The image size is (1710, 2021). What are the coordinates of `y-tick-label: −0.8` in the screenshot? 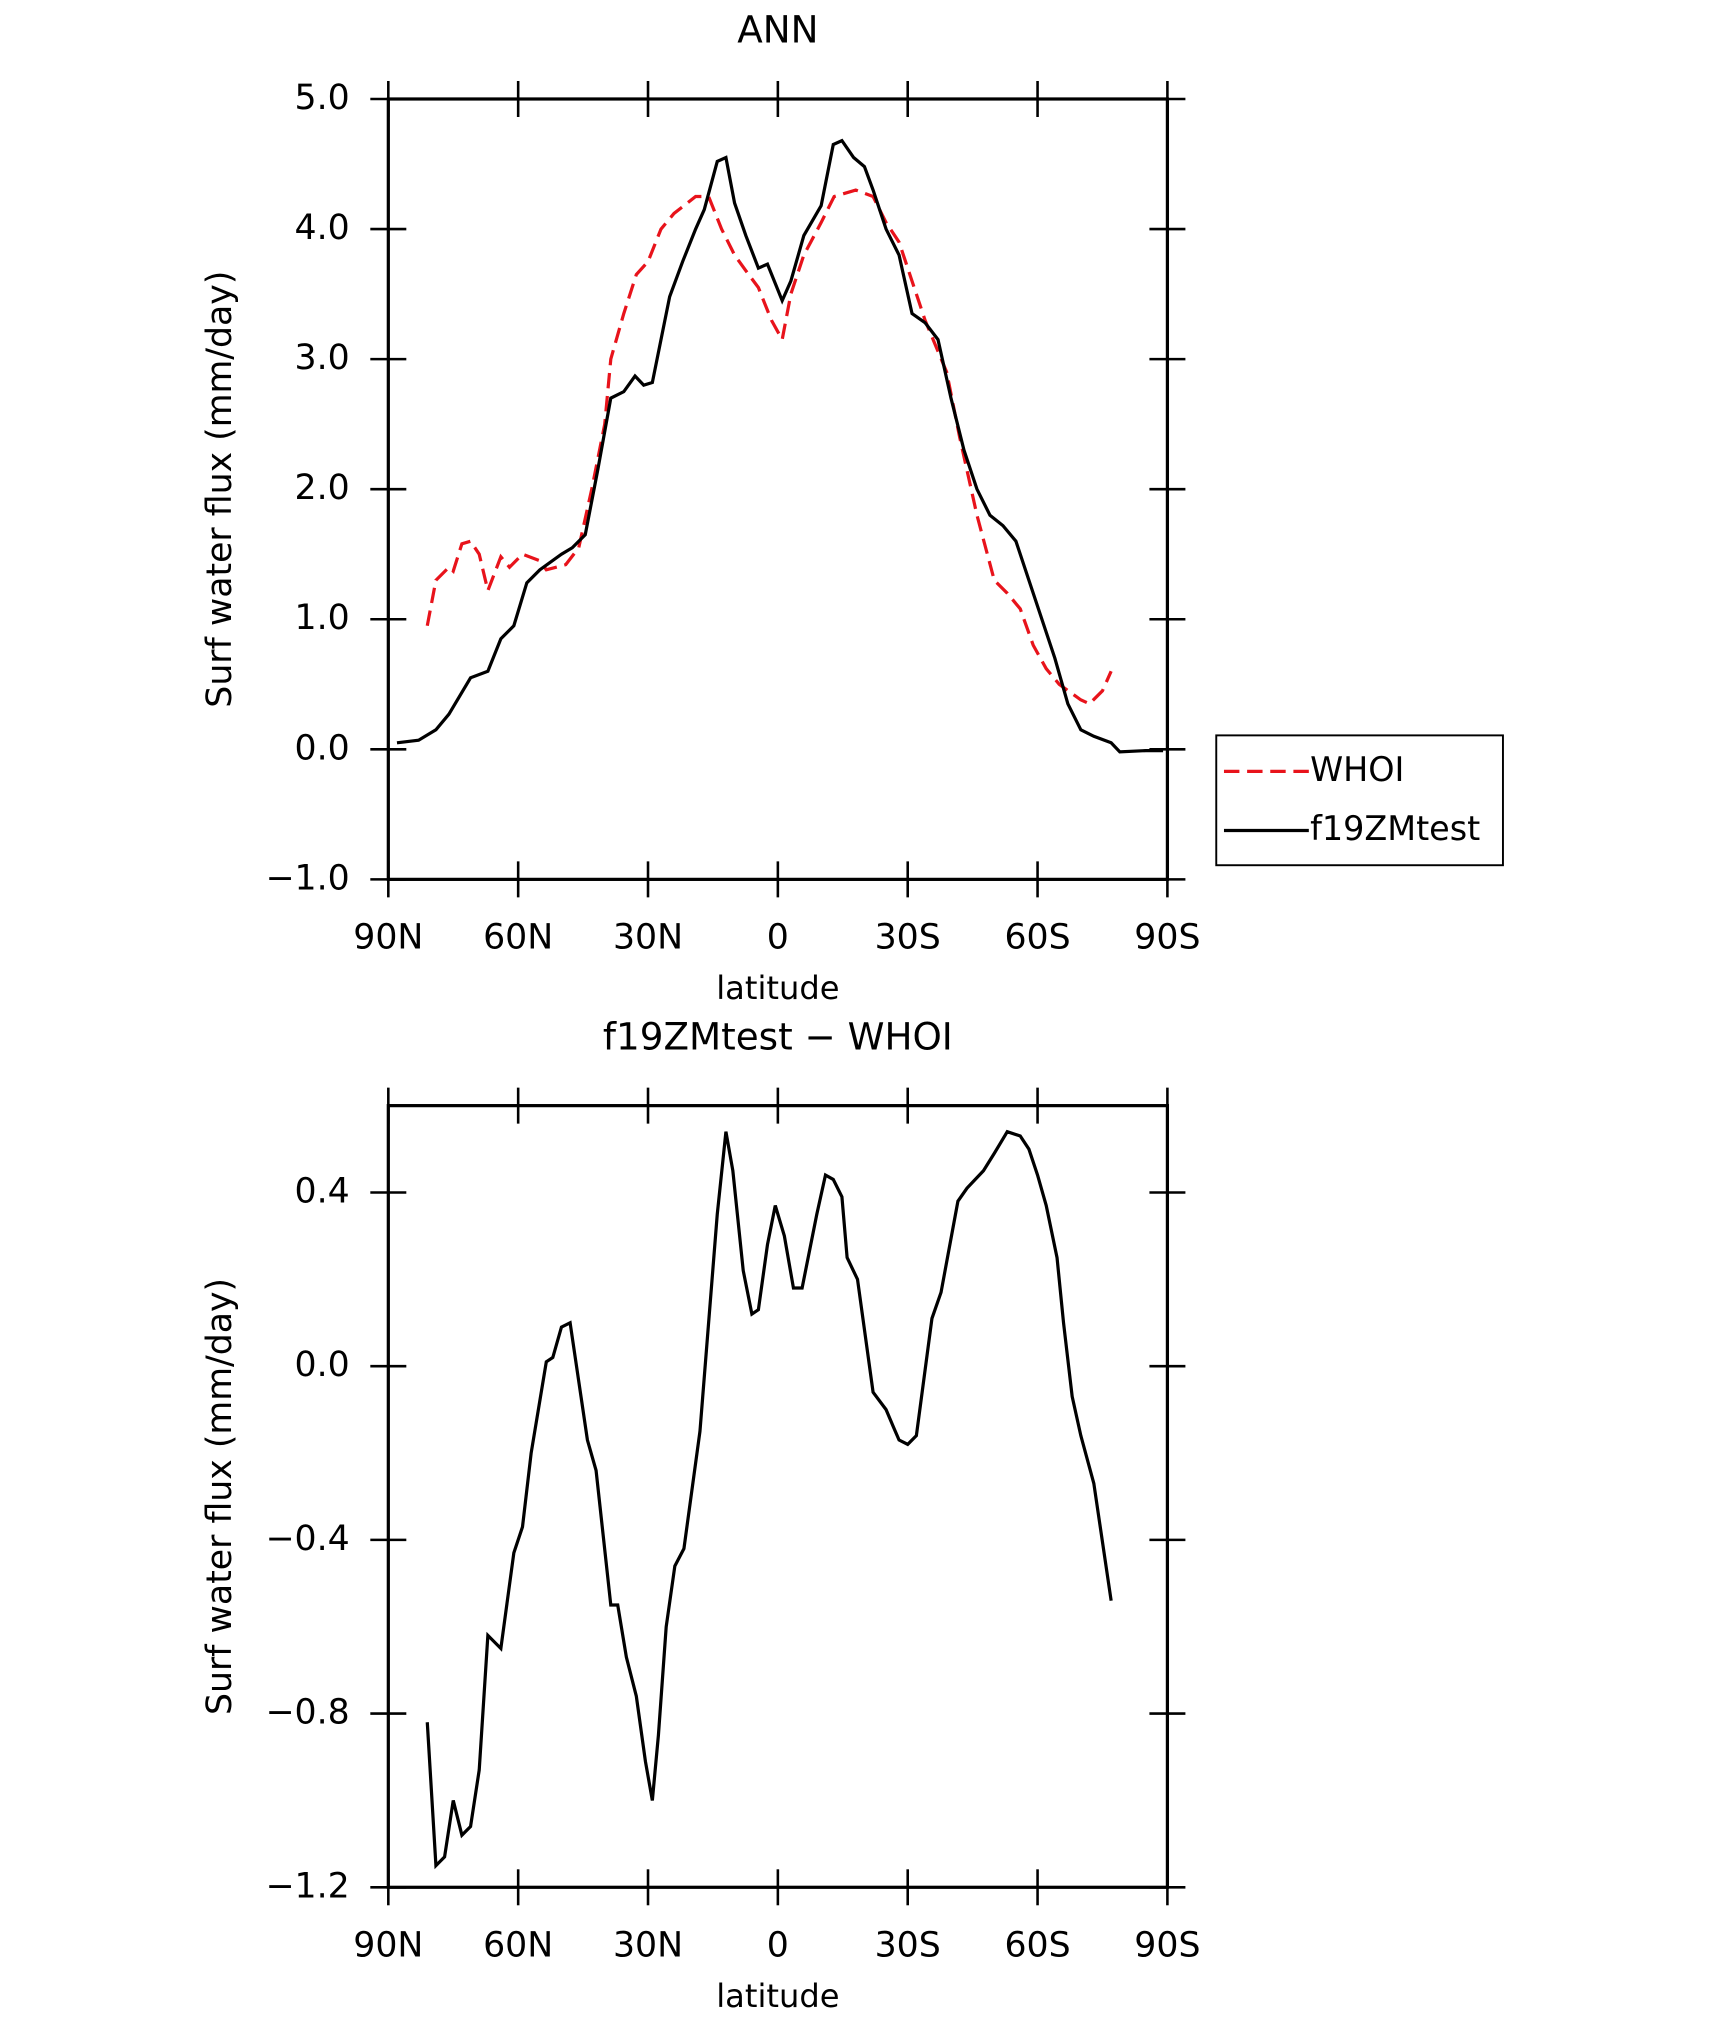 It's located at (307, 1713).